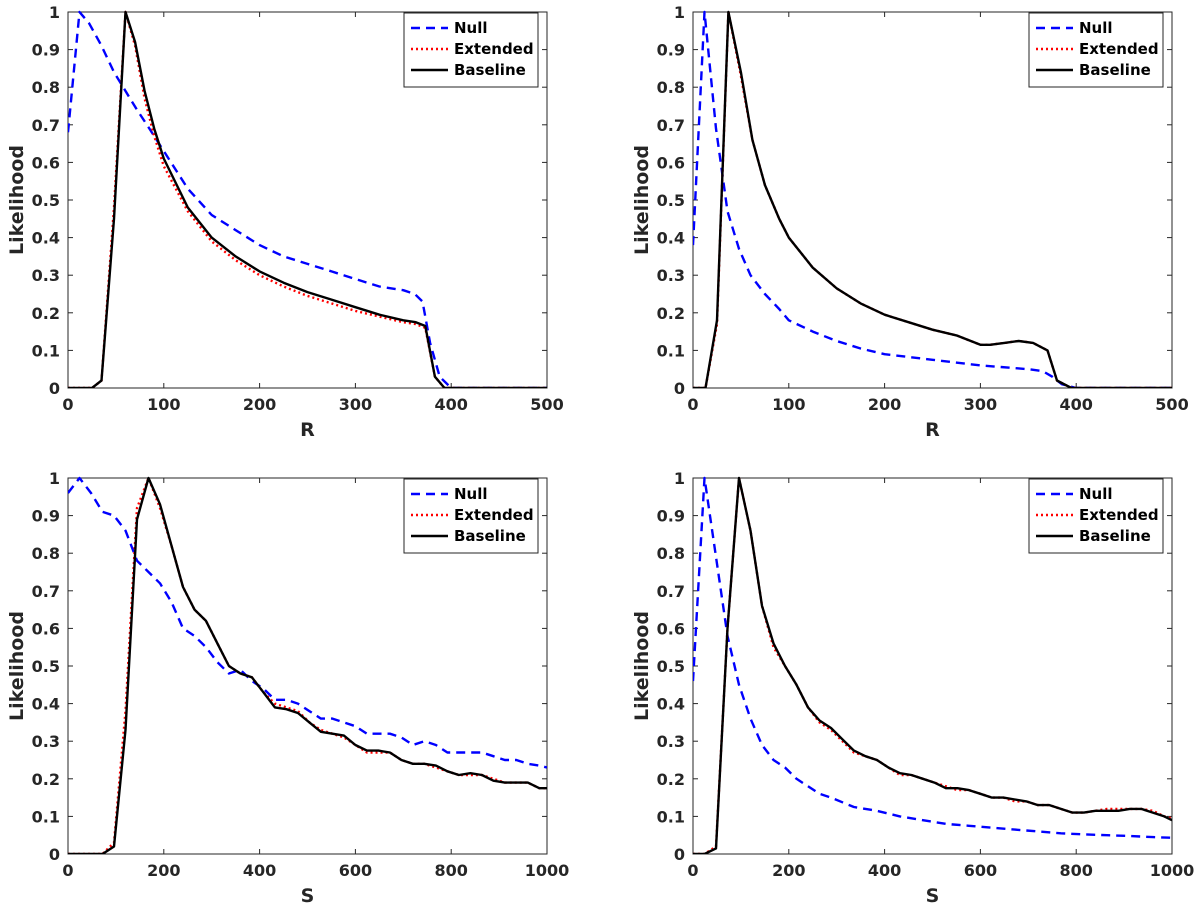 This screenshot has width=1200, height=906. Describe the element at coordinates (933, 895) in the screenshot. I see `x-axis-label: S` at that location.